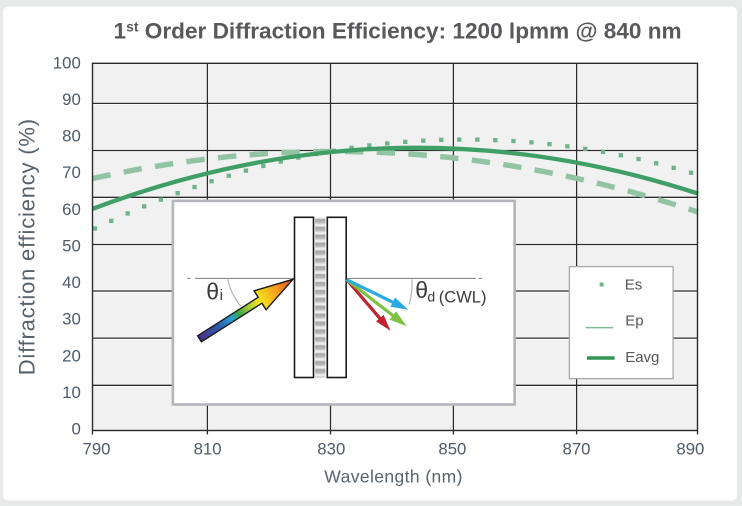 The height and width of the screenshot is (506, 742). I want to click on svg-text: (CWL), so click(463, 297).